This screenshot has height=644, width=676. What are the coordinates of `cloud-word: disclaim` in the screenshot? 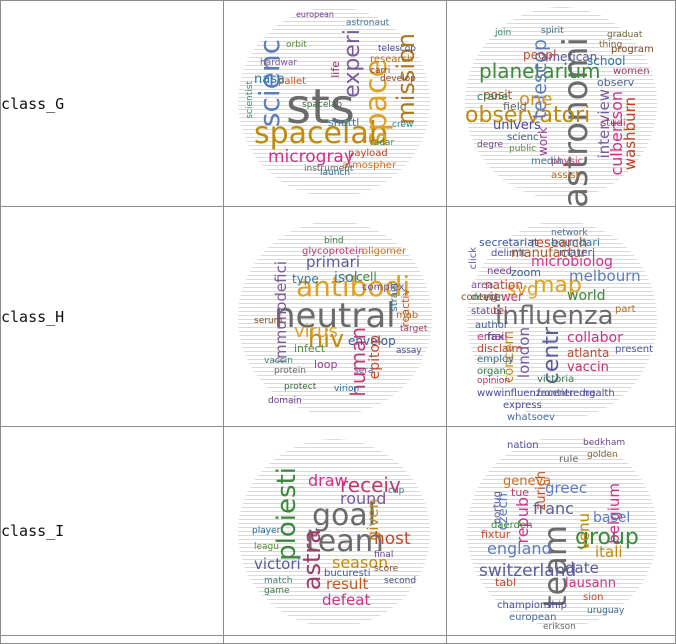 It's located at (500, 348).